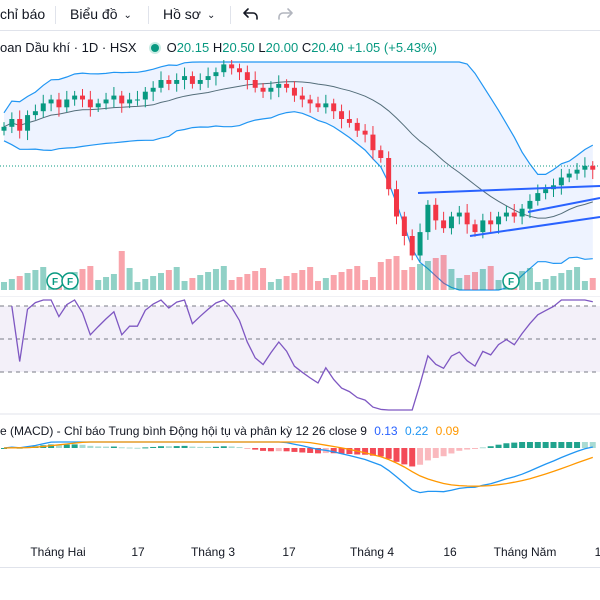  I want to click on toolbar-divider, so click(55, 15).